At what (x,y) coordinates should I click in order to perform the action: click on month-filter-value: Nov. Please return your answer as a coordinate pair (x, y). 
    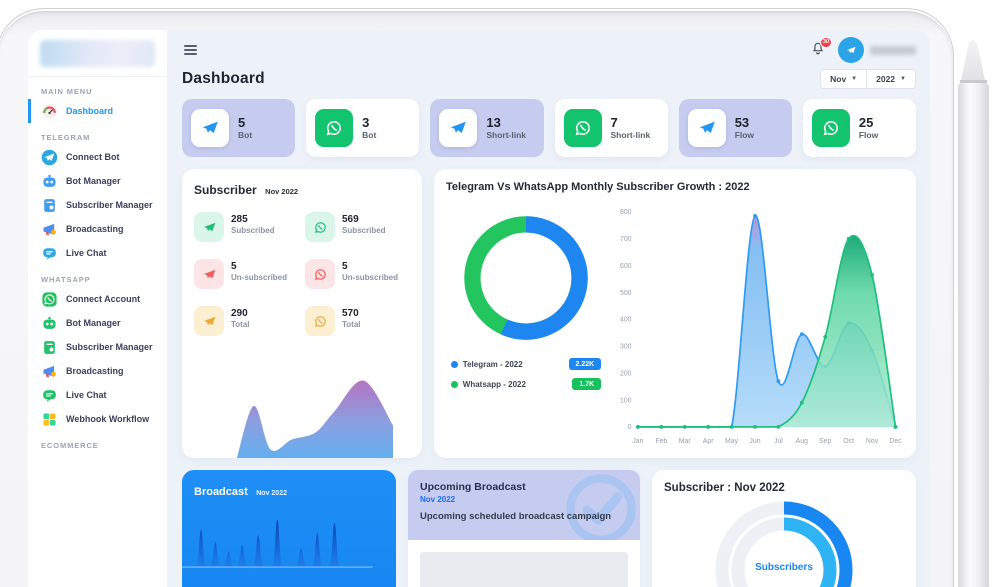
    Looking at the image, I should click on (838, 79).